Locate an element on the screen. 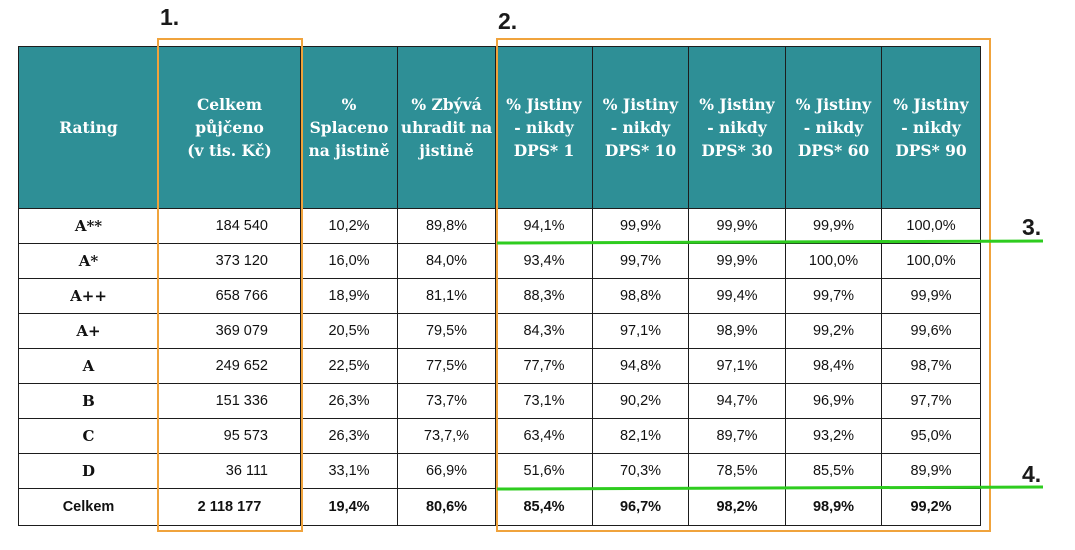 This screenshot has height=550, width=1075. value-cell: 95,0% is located at coordinates (931, 436).